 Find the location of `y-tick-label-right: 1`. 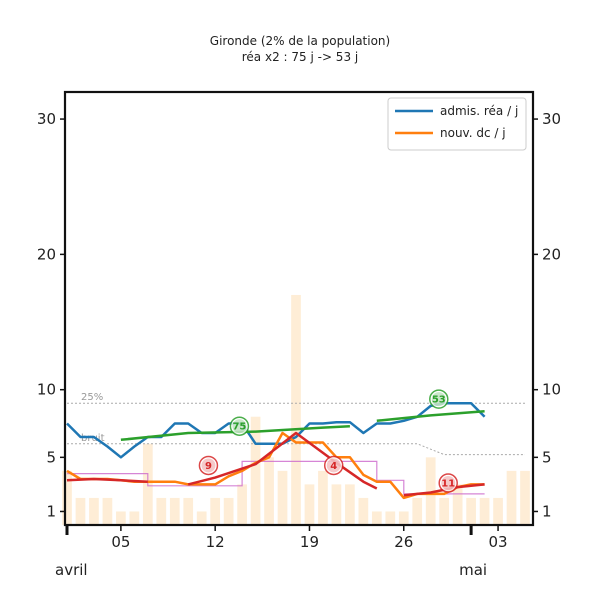

y-tick-label-right: 1 is located at coordinates (547, 511).